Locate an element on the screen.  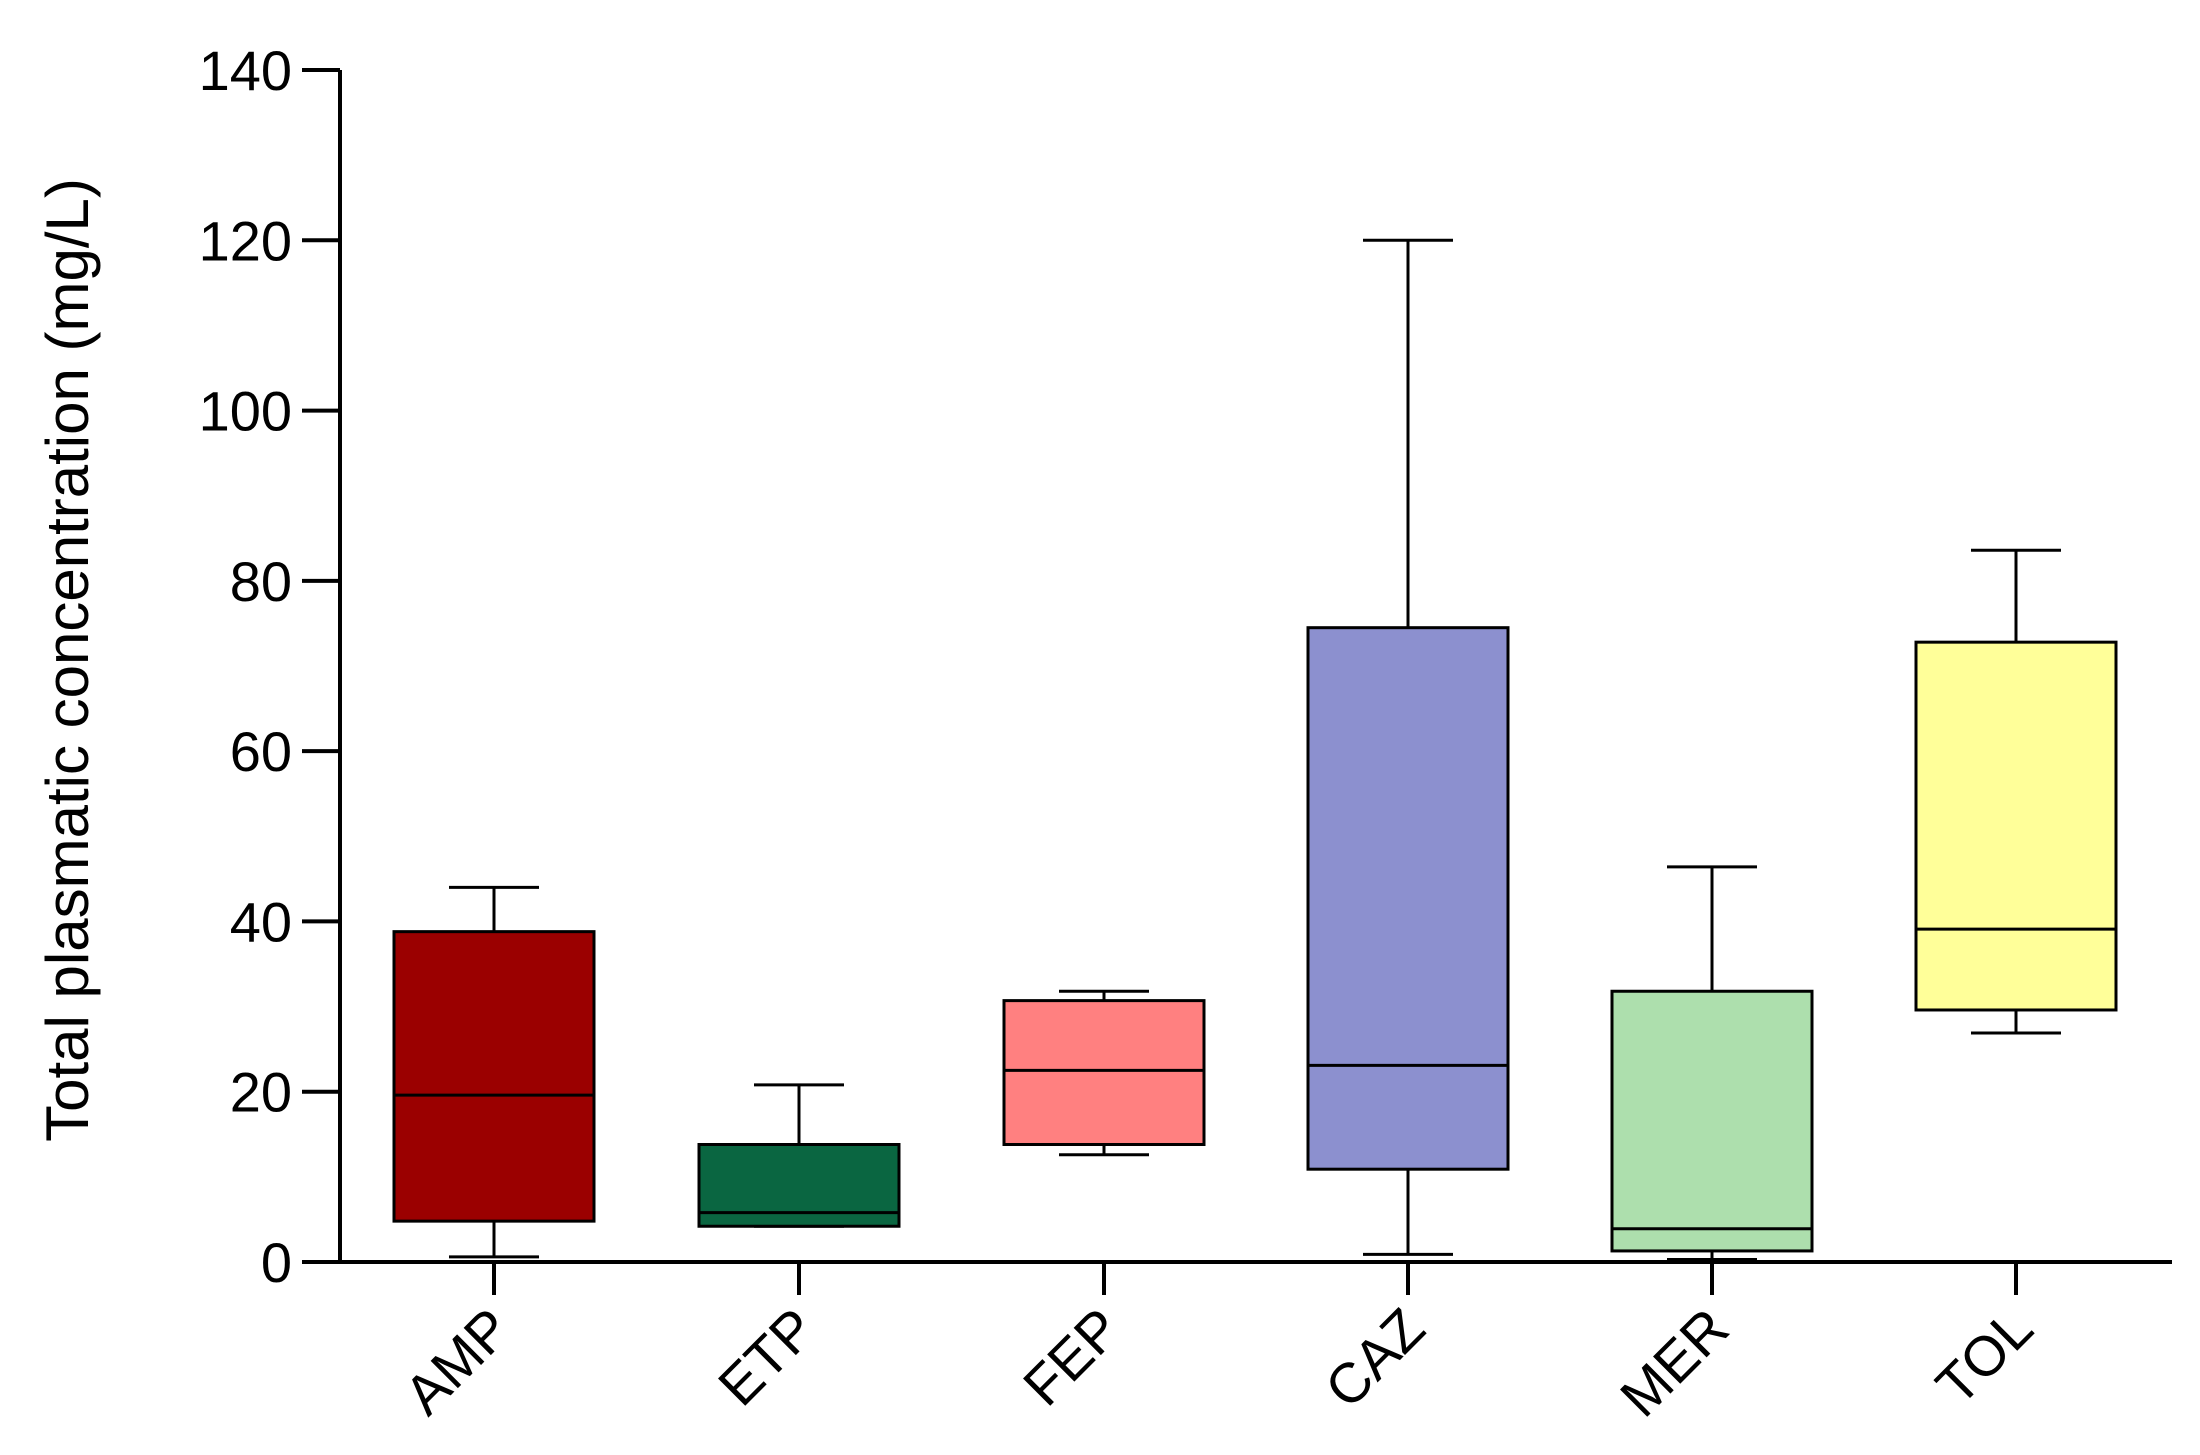
box-amp is located at coordinates (494, 1072).